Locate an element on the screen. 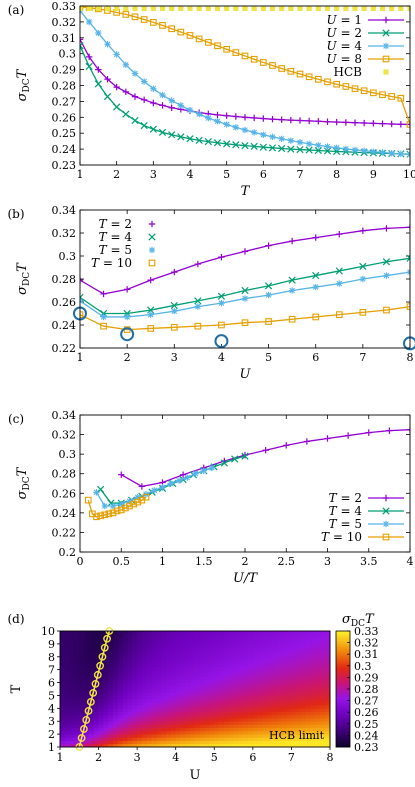  y-tick-label: 7 is located at coordinates (51, 670).